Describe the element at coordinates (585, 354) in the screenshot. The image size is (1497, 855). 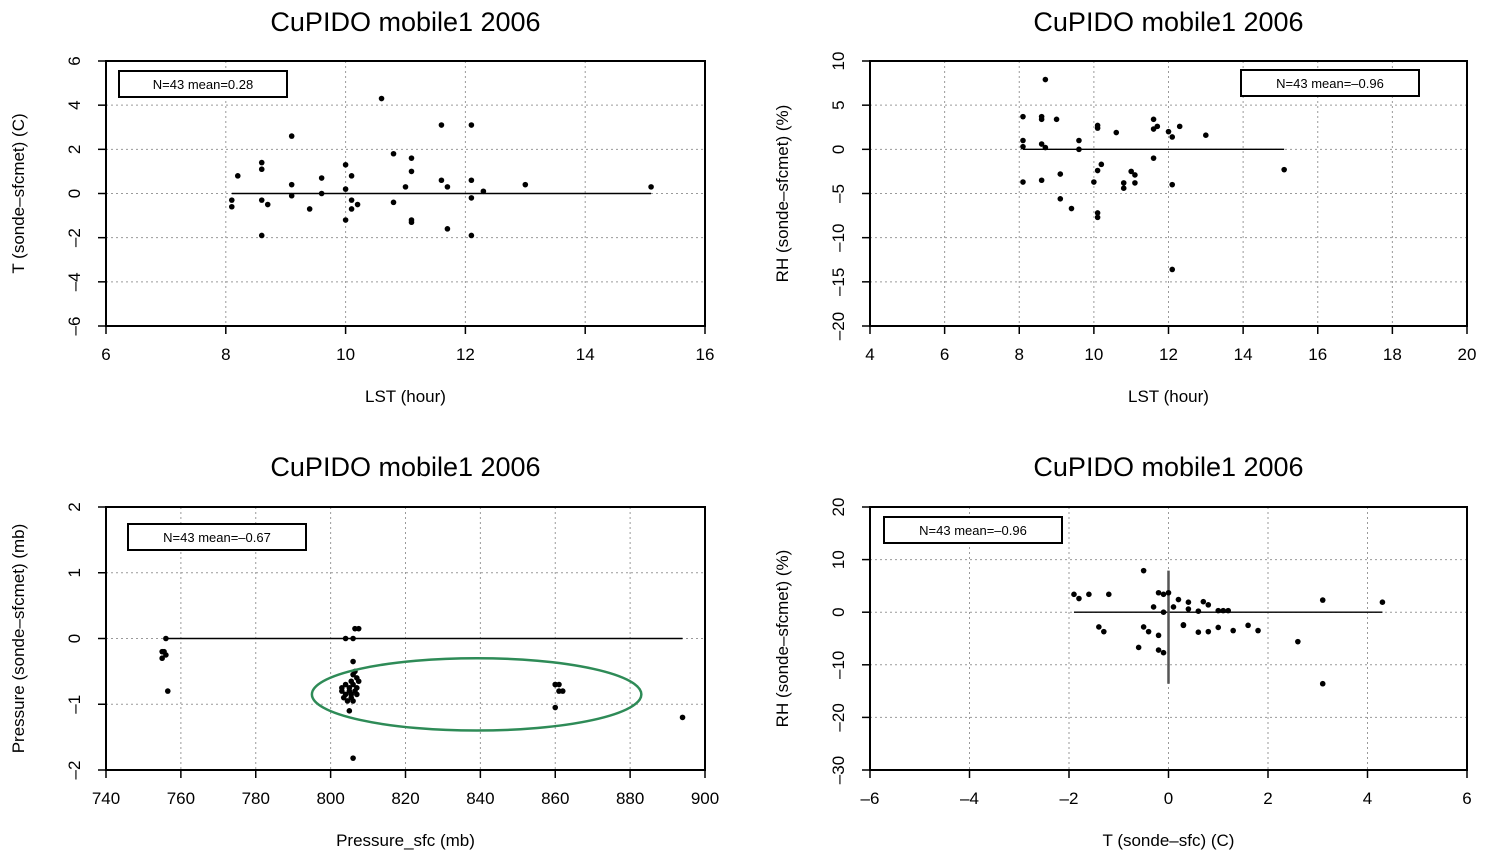
I see `x-tick-label: 14` at that location.